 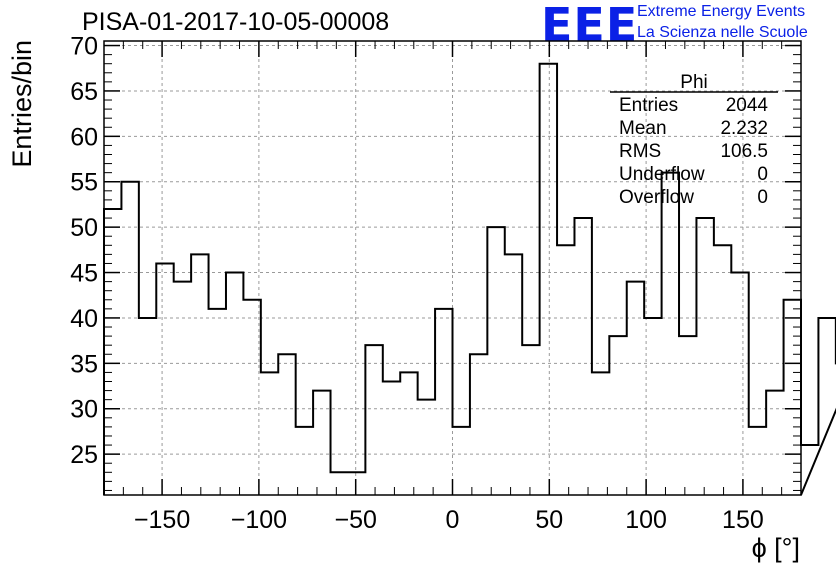 What do you see at coordinates (84, 410) in the screenshot?
I see `y-tick-label: 30` at bounding box center [84, 410].